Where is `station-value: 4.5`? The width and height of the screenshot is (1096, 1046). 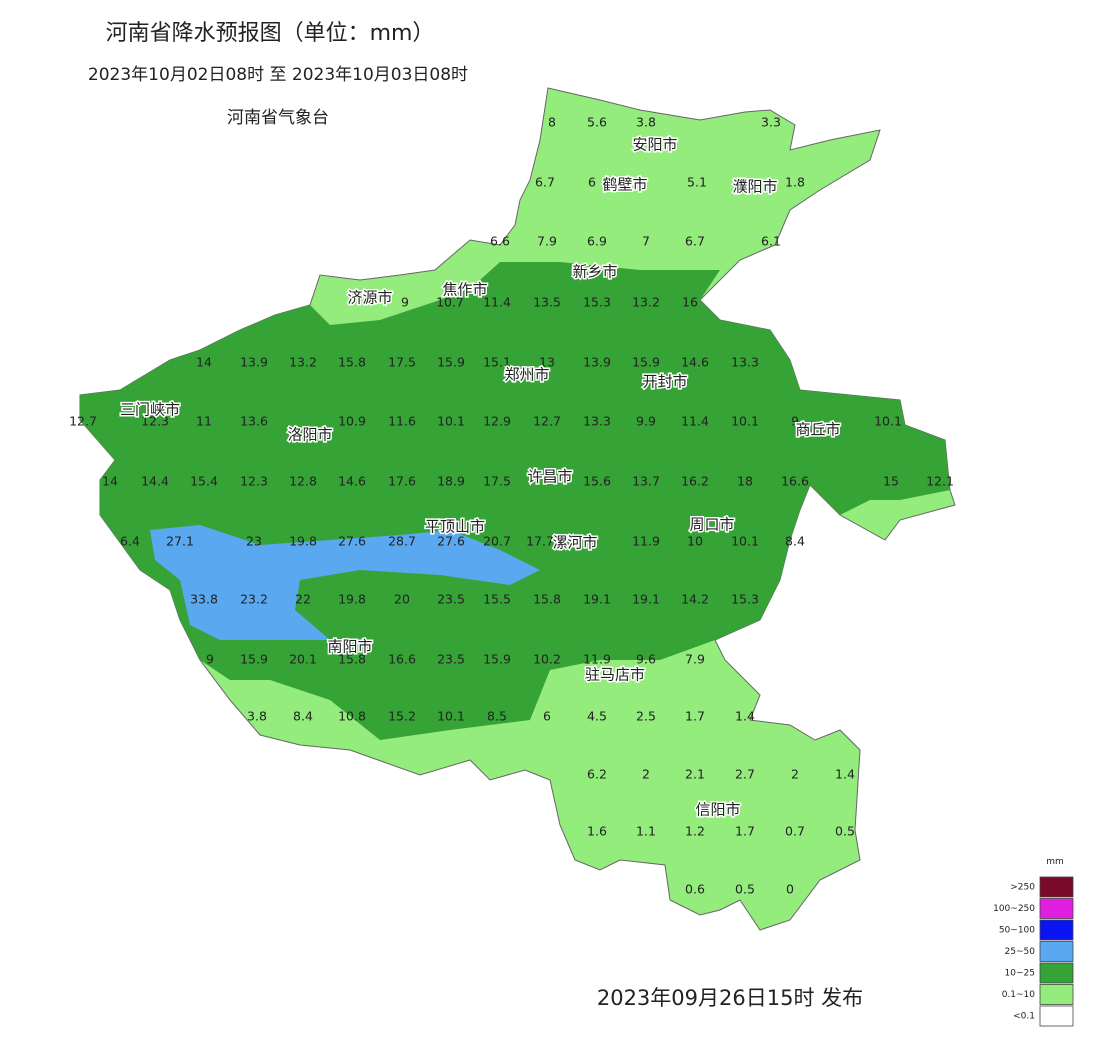
station-value: 4.5 is located at coordinates (597, 716).